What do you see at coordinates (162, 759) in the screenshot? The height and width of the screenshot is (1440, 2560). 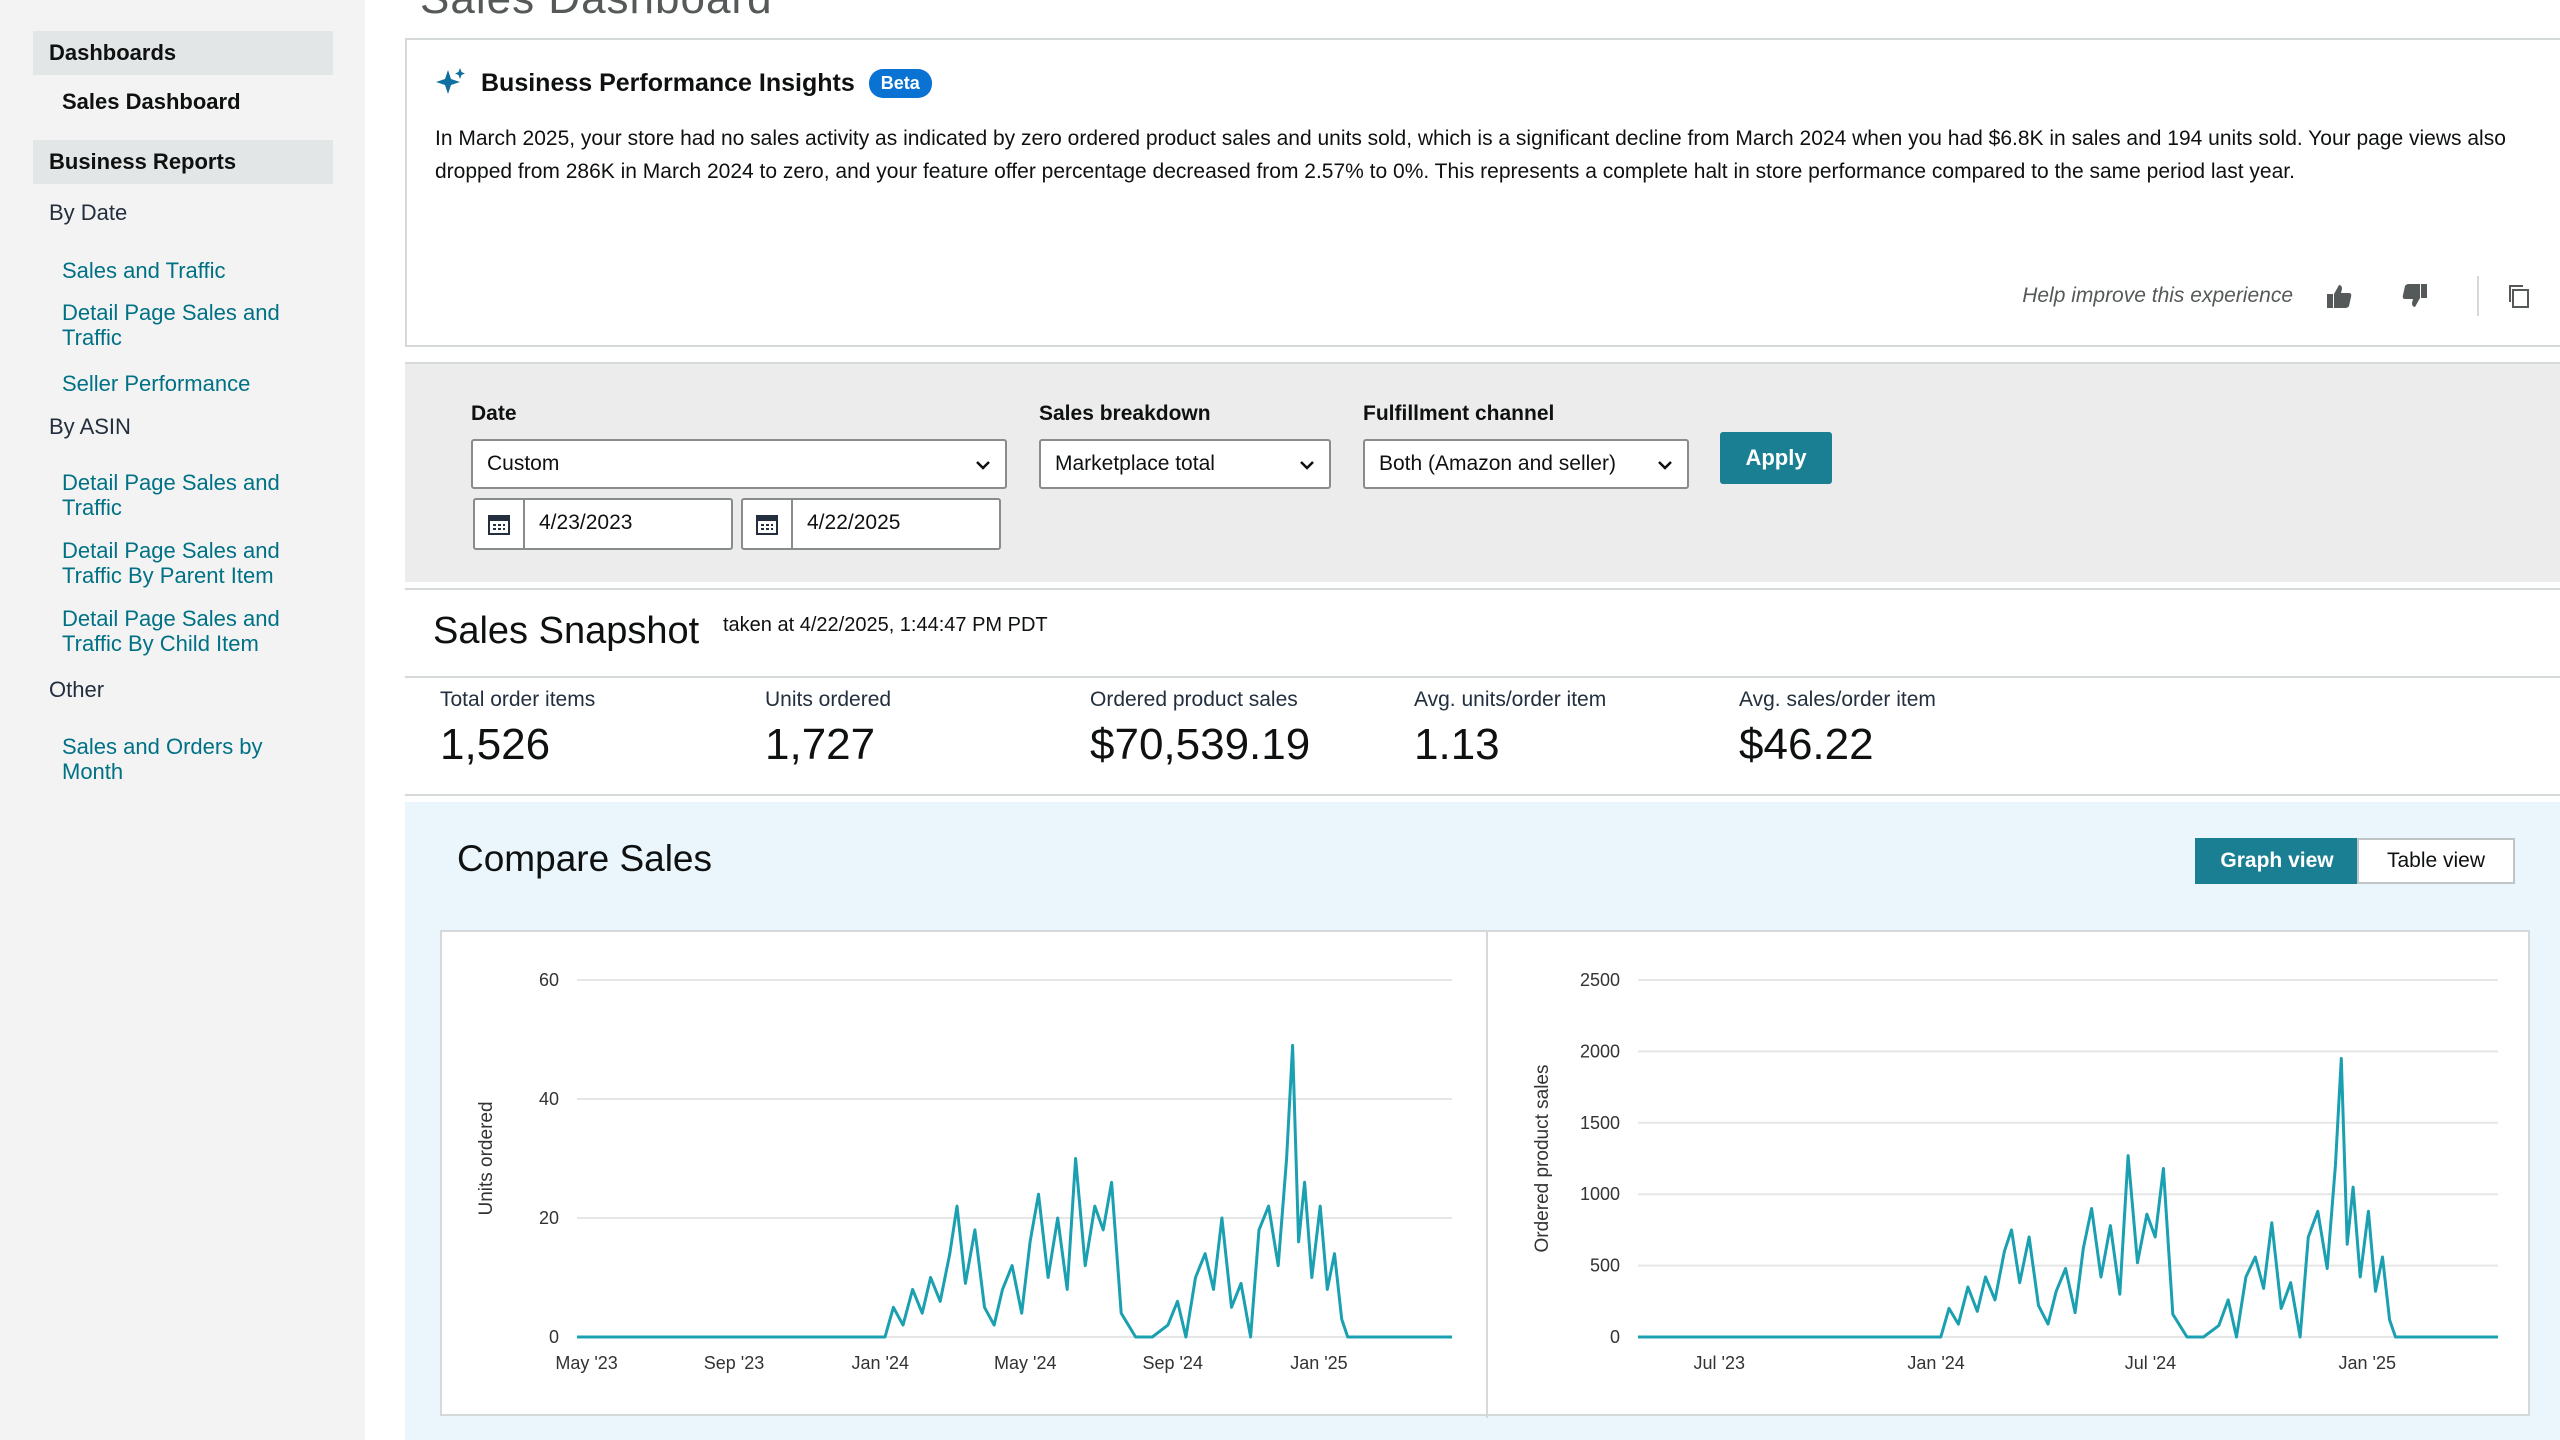 I see `sidebar-item-sales-orders-month: Sales and Orders by Month` at bounding box center [162, 759].